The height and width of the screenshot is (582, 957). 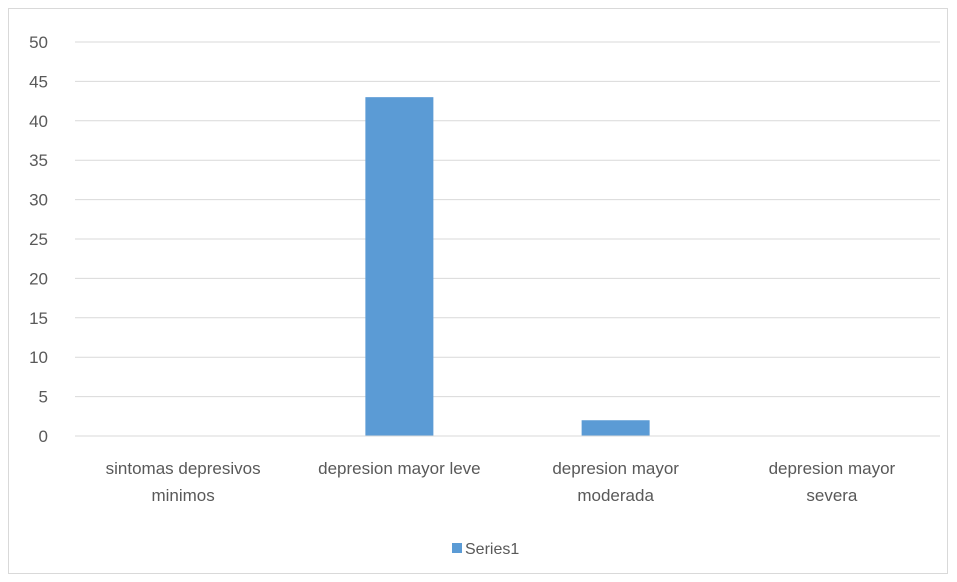 What do you see at coordinates (832, 495) in the screenshot?
I see `x-category-label-4-line-2: severa` at bounding box center [832, 495].